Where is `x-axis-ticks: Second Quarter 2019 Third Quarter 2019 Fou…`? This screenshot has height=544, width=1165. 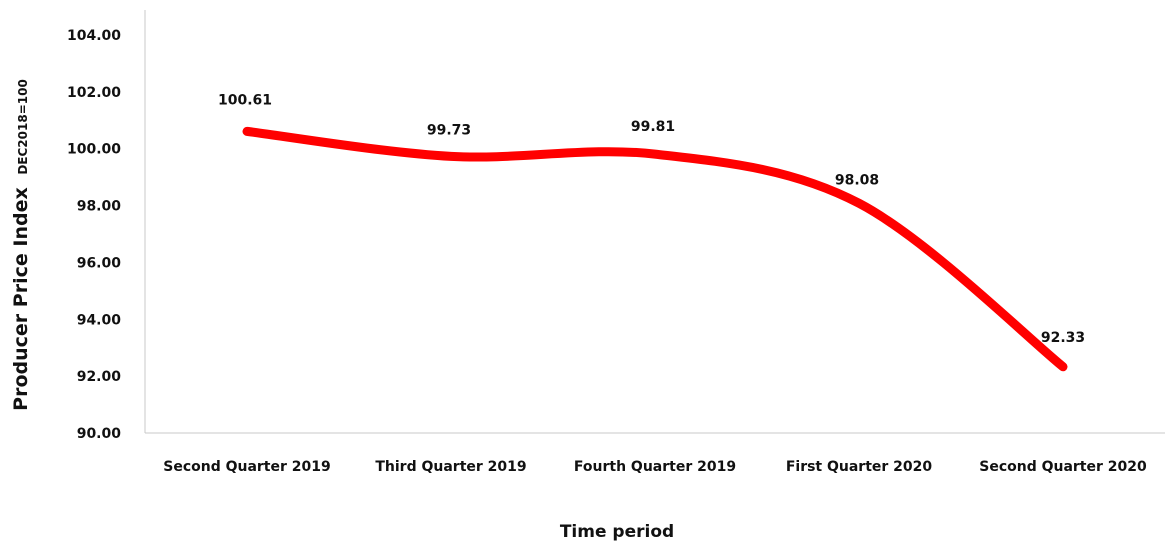
x-axis-ticks: Second Quarter 2019 Third Quarter 2019 Fou… is located at coordinates (655, 467).